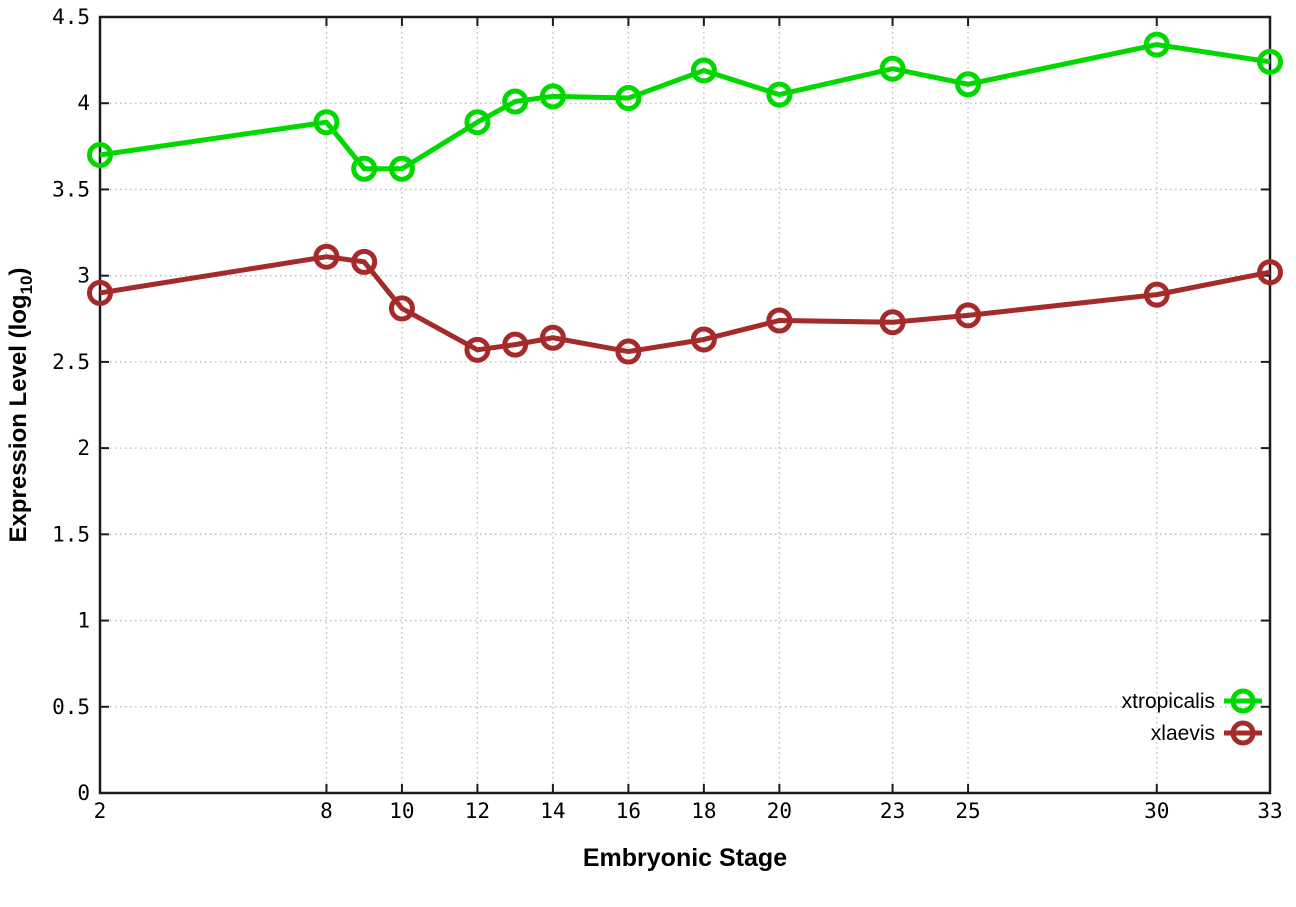  I want to click on legend-sample-marker-xlaevis, so click(1243, 733).